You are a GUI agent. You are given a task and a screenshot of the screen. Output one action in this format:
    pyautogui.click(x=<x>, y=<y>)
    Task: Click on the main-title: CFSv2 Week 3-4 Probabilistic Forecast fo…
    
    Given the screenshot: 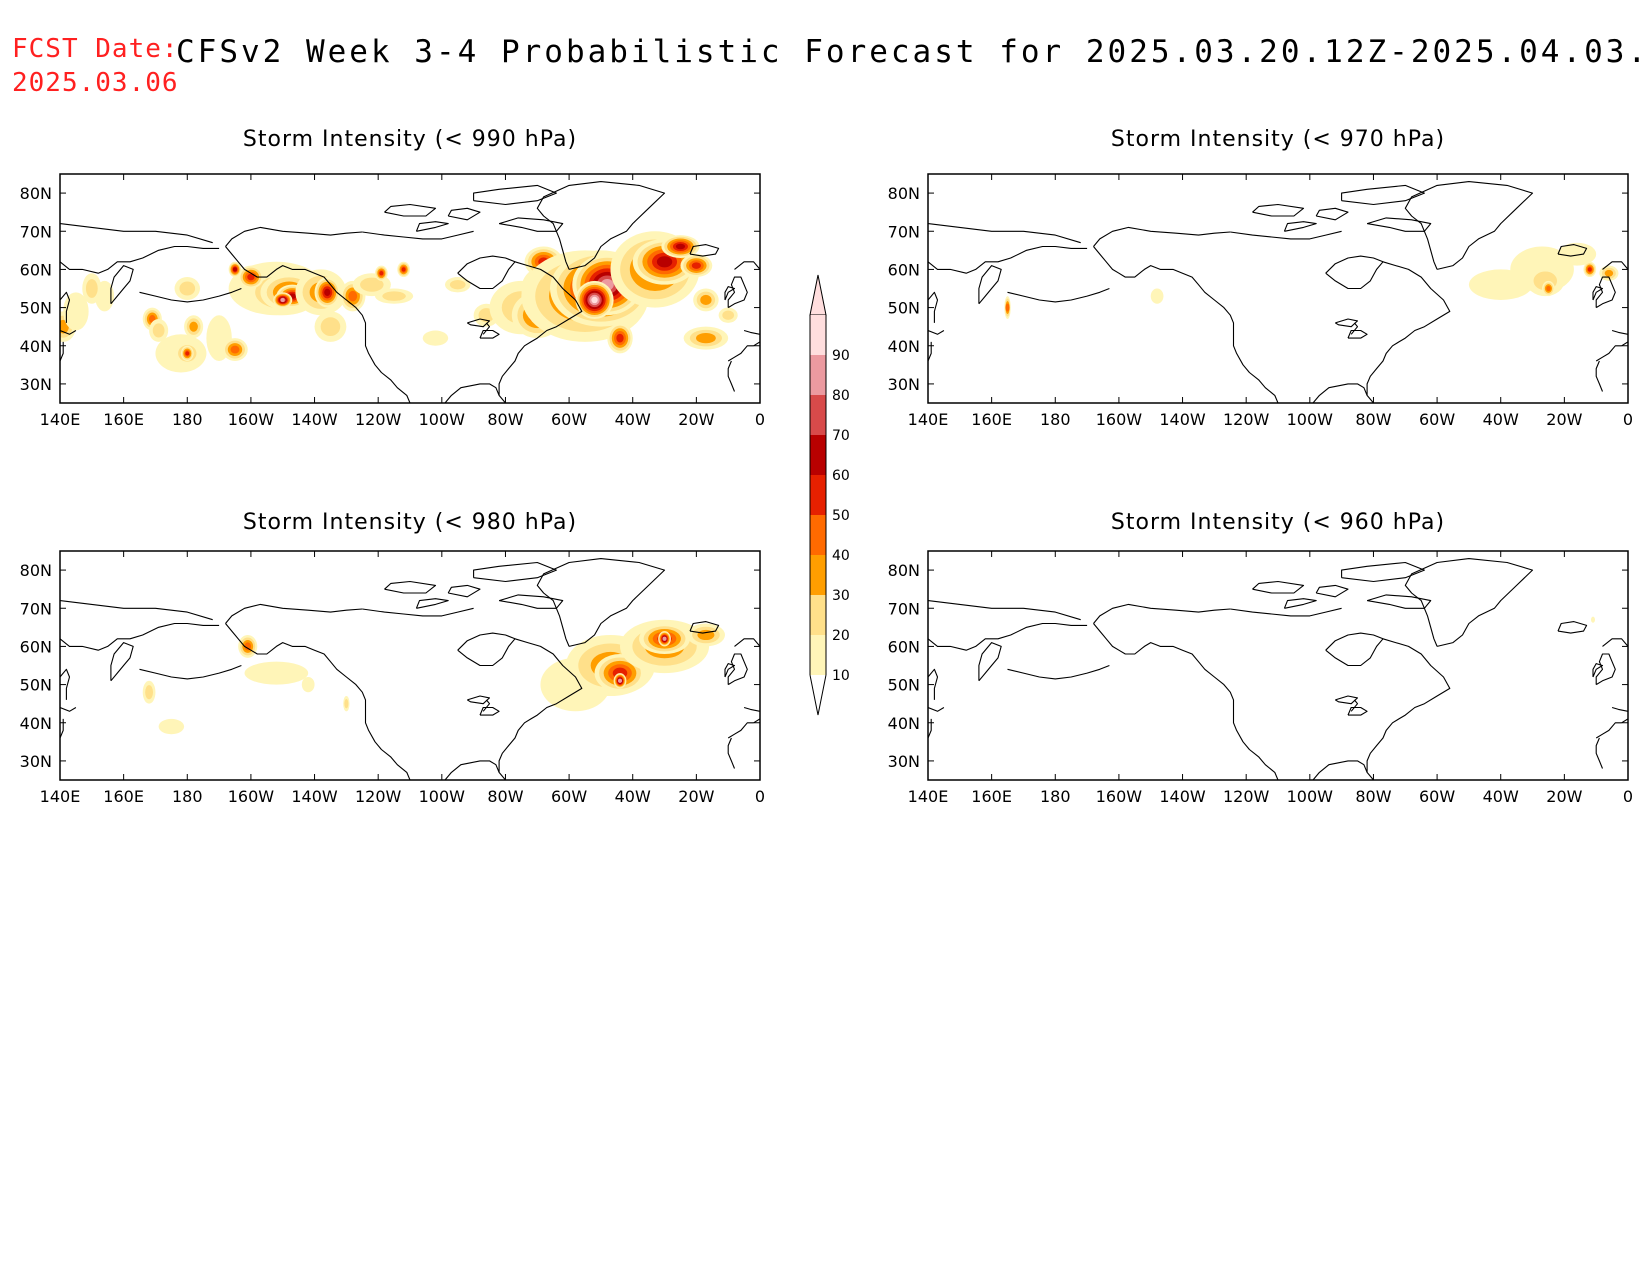 What is the action you would take?
    pyautogui.click(x=913, y=52)
    